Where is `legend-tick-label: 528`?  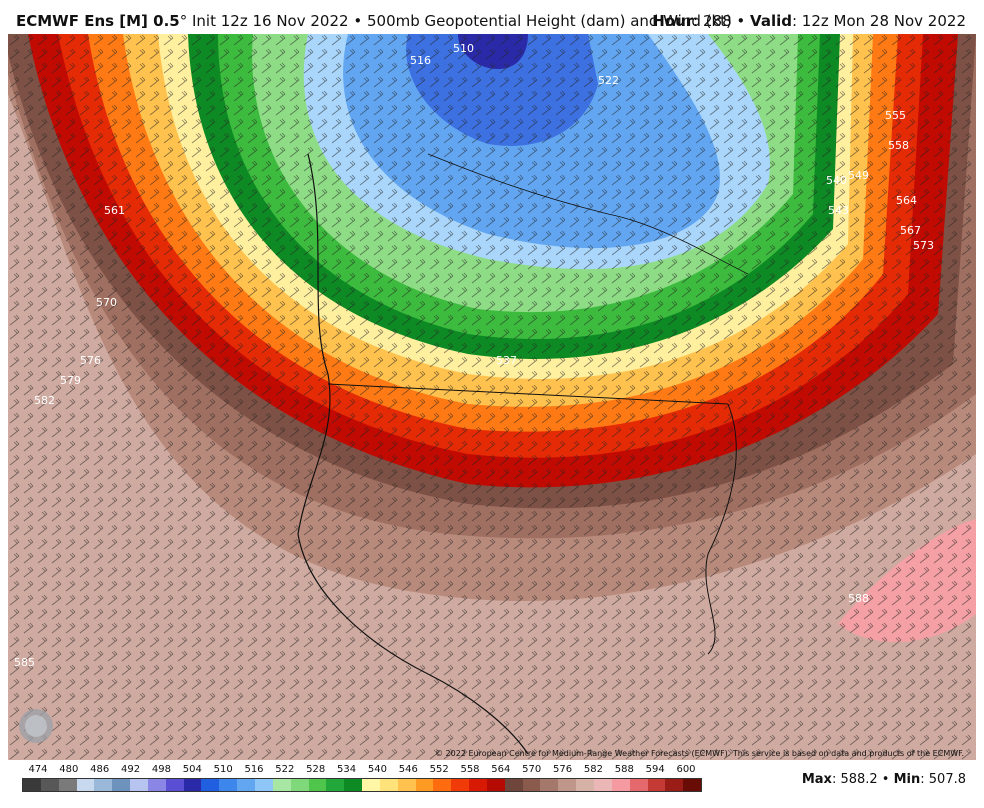 legend-tick-label: 528 is located at coordinates (316, 769).